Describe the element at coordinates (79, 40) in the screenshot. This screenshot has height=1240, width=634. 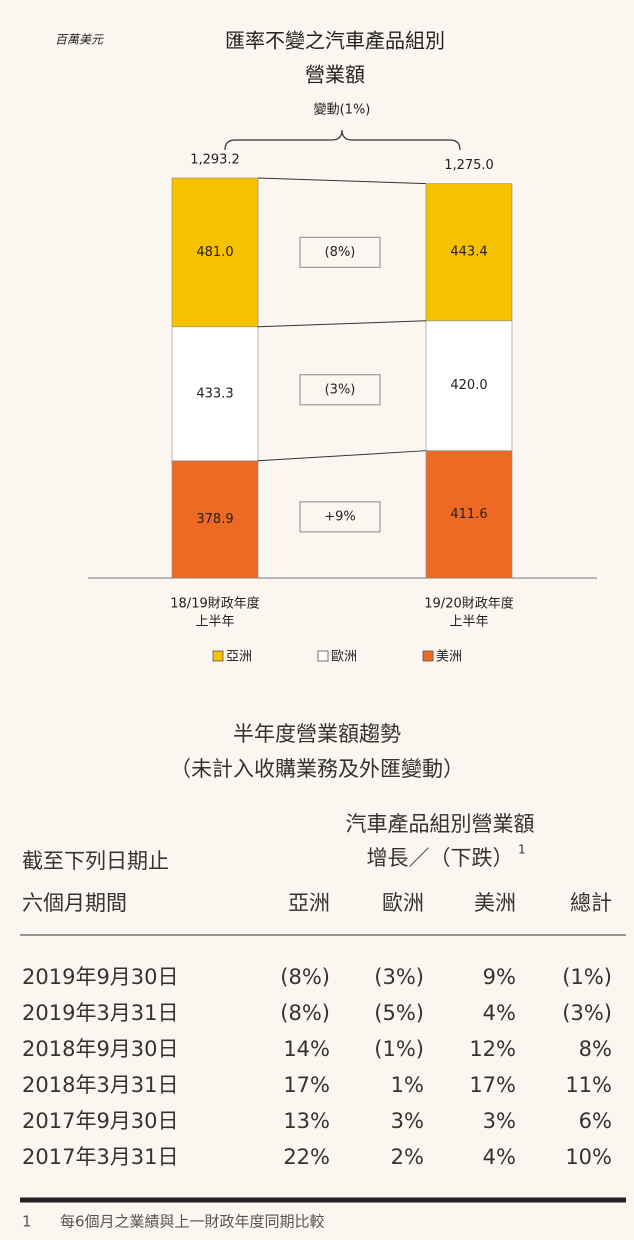
I see `unit: 百萬美元` at that location.